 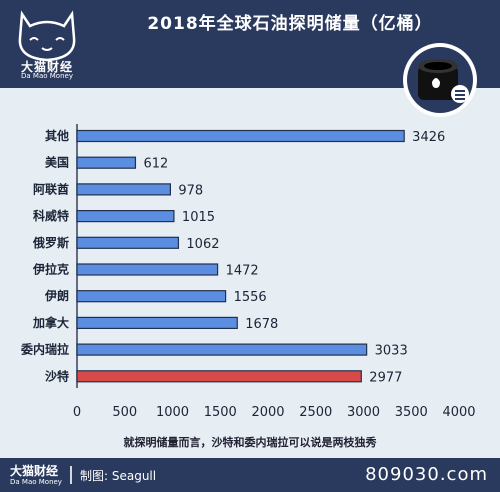 What do you see at coordinates (57, 375) in the screenshot?
I see `category-label: 沙特` at bounding box center [57, 375].